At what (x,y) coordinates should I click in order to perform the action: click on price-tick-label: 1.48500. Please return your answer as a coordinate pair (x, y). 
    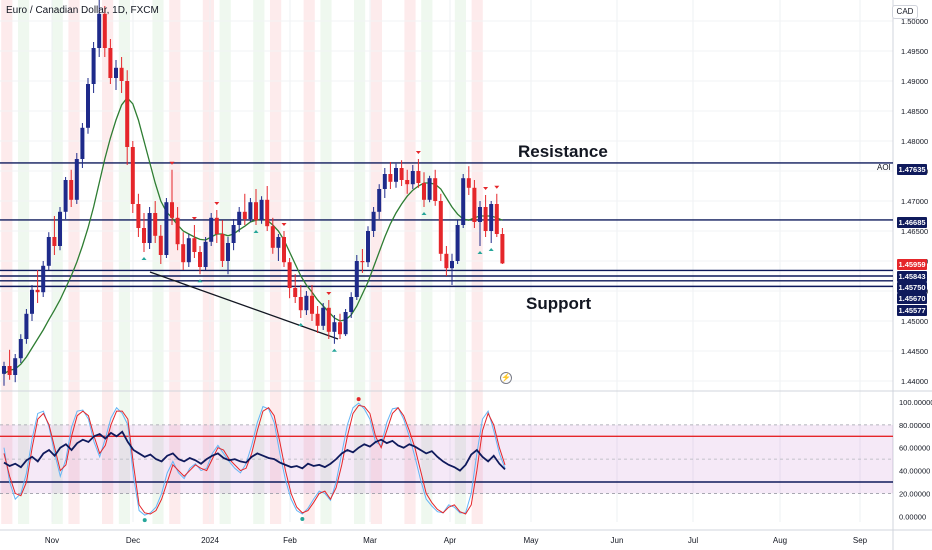
    Looking at the image, I should click on (914, 111).